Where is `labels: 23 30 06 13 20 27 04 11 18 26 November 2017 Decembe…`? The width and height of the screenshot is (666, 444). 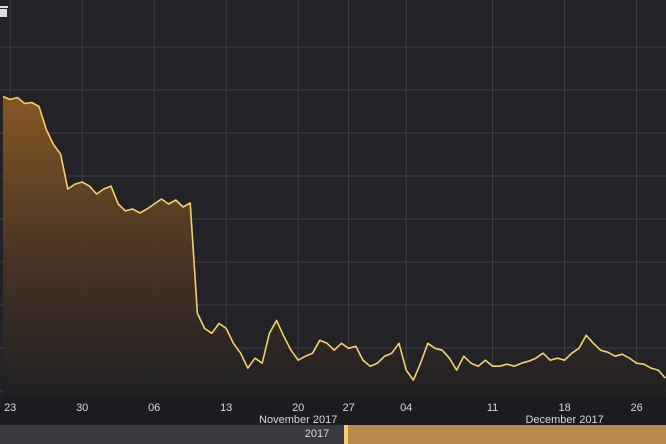
labels: 23 30 06 13 20 27 04 11 18 26 November 2017 Decembe… is located at coordinates (323, 414).